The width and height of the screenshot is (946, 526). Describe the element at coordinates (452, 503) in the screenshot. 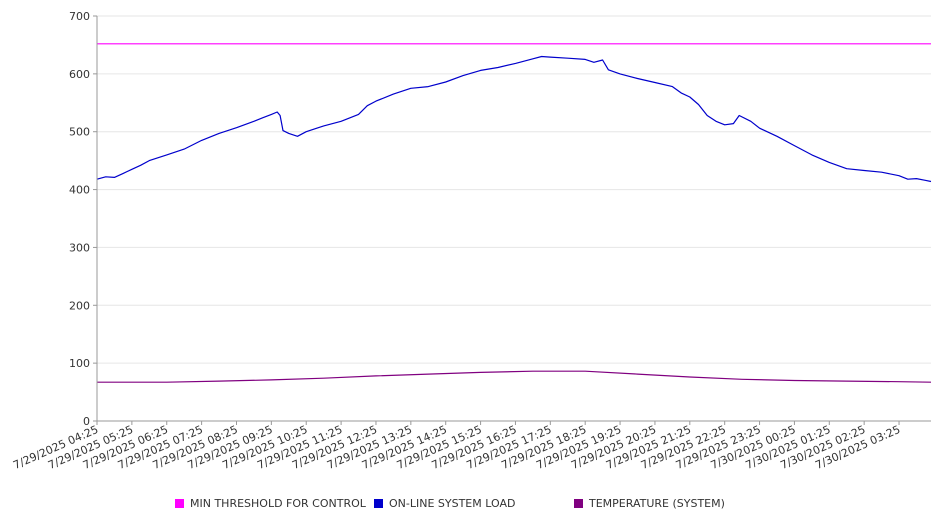

I see `legend-label-system-load: ON-LINE SYSTEM LOAD` at that location.